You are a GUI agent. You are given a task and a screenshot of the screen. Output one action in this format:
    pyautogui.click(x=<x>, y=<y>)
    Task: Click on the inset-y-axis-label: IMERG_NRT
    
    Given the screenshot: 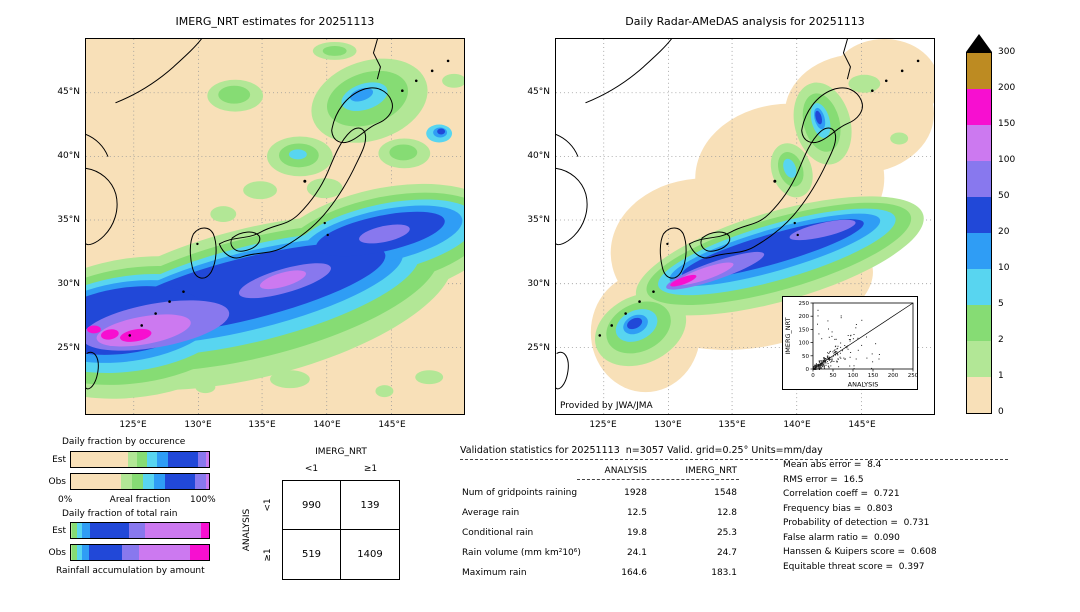 What is the action you would take?
    pyautogui.click(x=788, y=335)
    